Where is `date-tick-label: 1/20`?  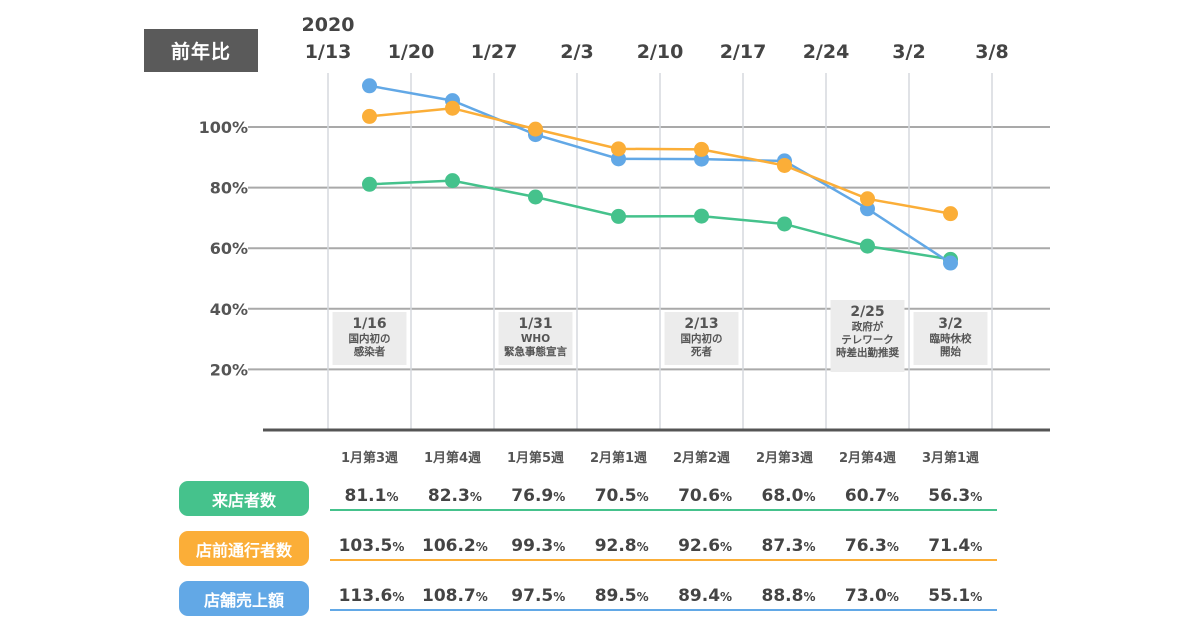
date-tick-label: 1/20 is located at coordinates (411, 52).